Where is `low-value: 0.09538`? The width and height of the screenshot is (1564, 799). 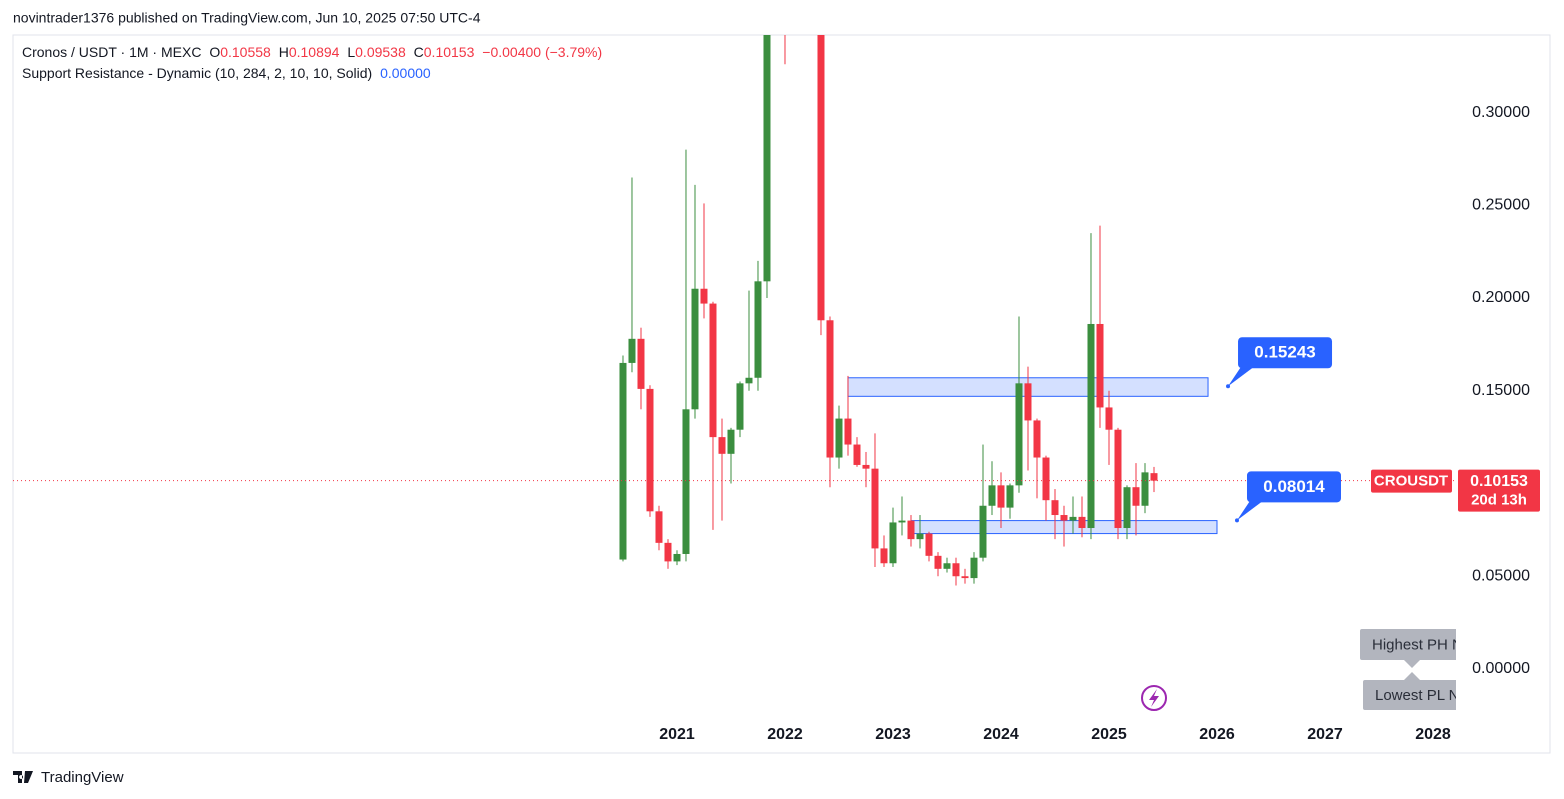
low-value: 0.09538 is located at coordinates (380, 52).